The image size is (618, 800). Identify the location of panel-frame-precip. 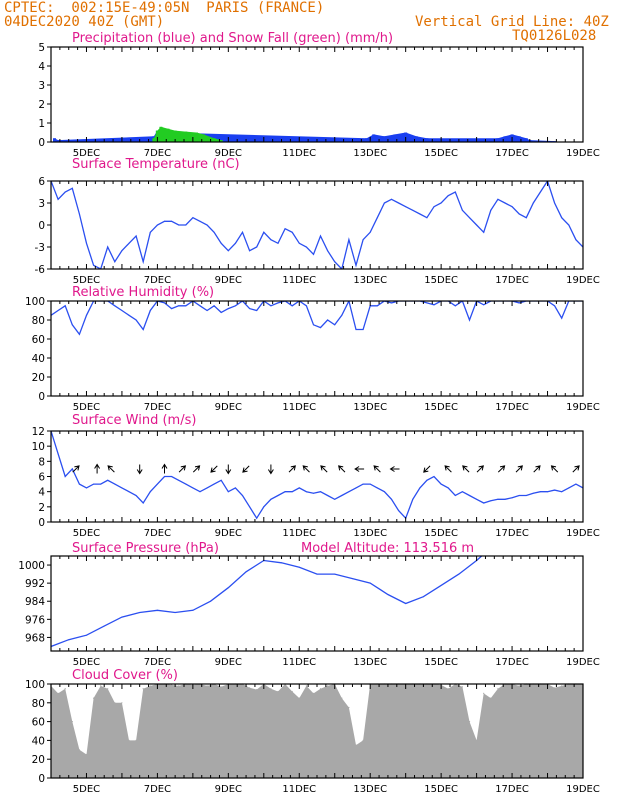
(317, 94).